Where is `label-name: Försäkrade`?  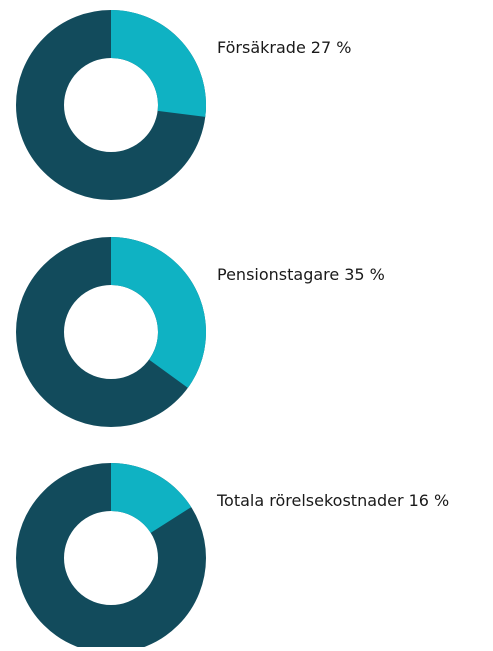 label-name: Försäkrade is located at coordinates (261, 47).